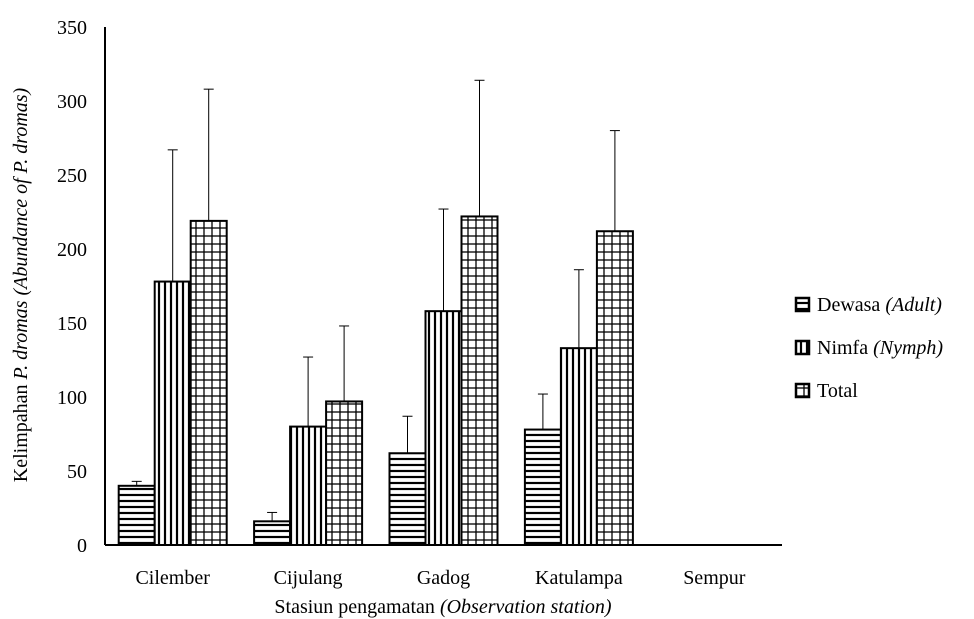 Image resolution: width=974 pixels, height=619 pixels. What do you see at coordinates (443, 607) in the screenshot?
I see `x-axis-title: Stasiun pengamatan (Observation station)` at bounding box center [443, 607].